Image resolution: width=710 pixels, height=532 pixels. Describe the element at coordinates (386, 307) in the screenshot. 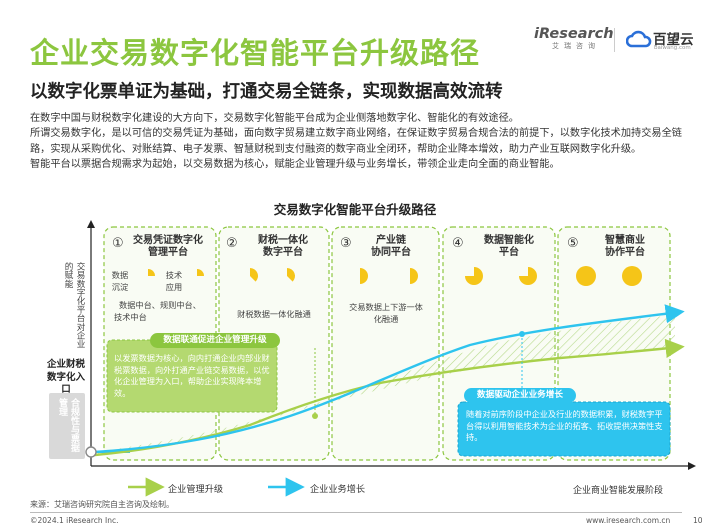

I see `stage-3-desc-line1: 交易数据上下游一体` at that location.